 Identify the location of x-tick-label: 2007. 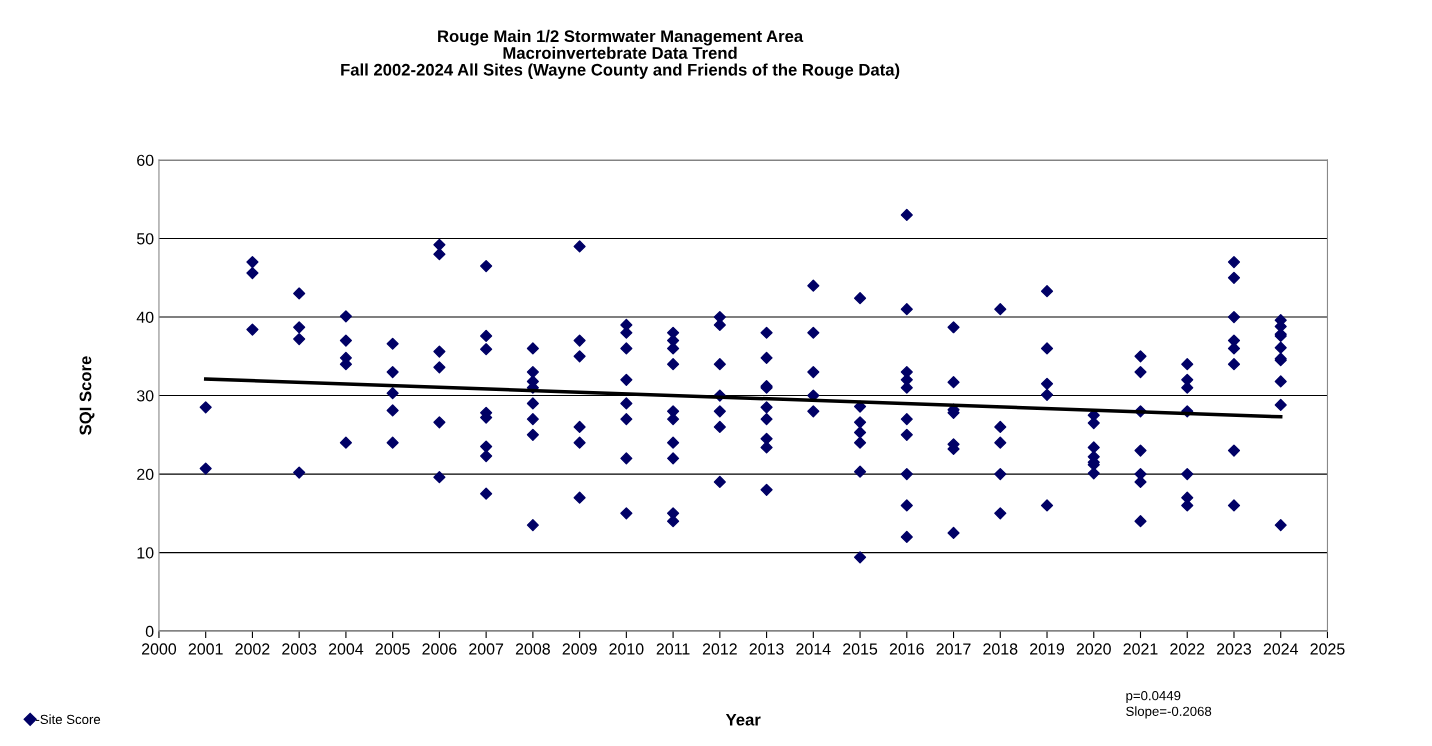
(486, 649).